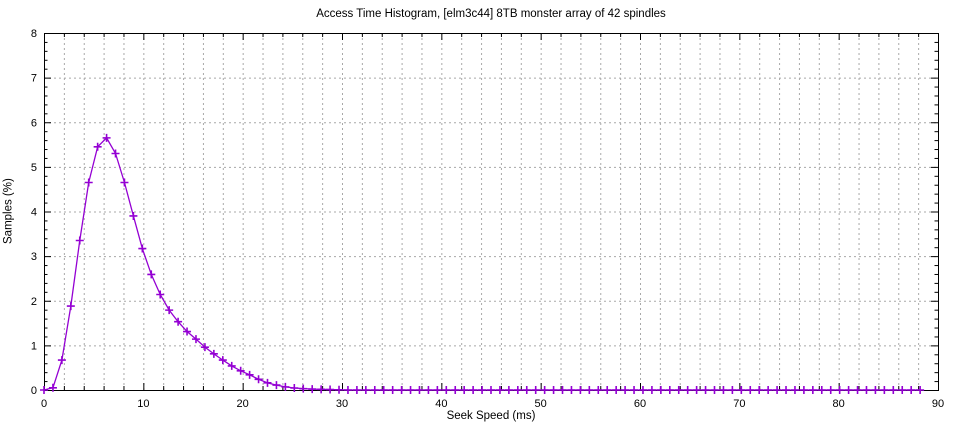 This screenshot has width=960, height=432. Describe the element at coordinates (640, 404) in the screenshot. I see `x-tick-label: 60` at that location.